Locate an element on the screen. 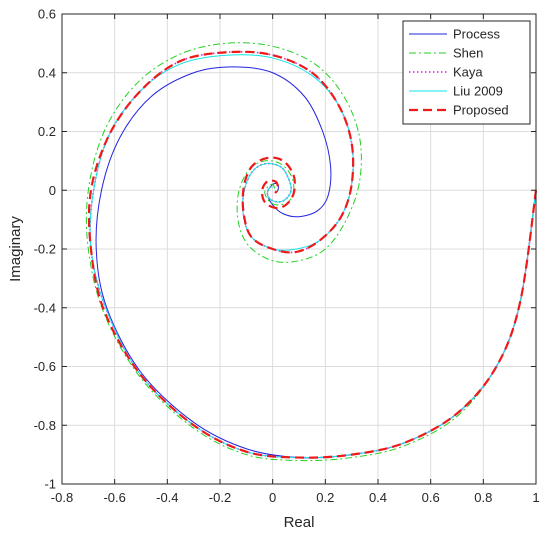 The height and width of the screenshot is (544, 550). legend-label: Kaya is located at coordinates (468, 72).